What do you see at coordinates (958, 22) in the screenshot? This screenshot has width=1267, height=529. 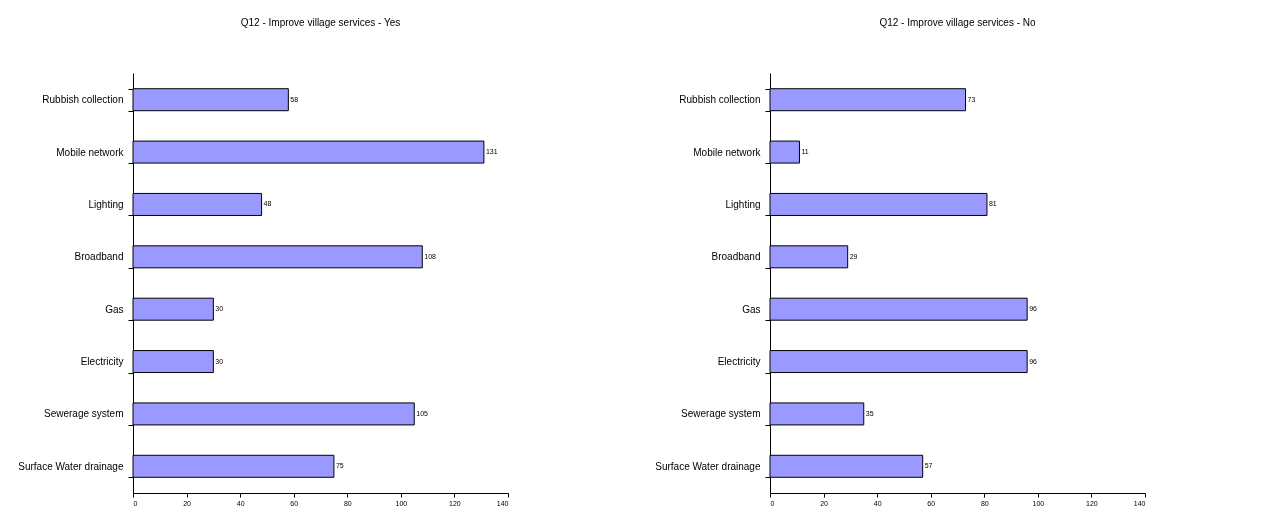 I see `chart-title: Q12 - Improve village services - No` at bounding box center [958, 22].